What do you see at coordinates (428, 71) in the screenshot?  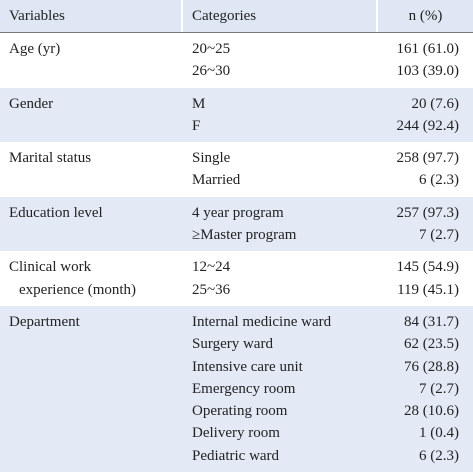 I see `value-label: 103 (39.0)` at bounding box center [428, 71].